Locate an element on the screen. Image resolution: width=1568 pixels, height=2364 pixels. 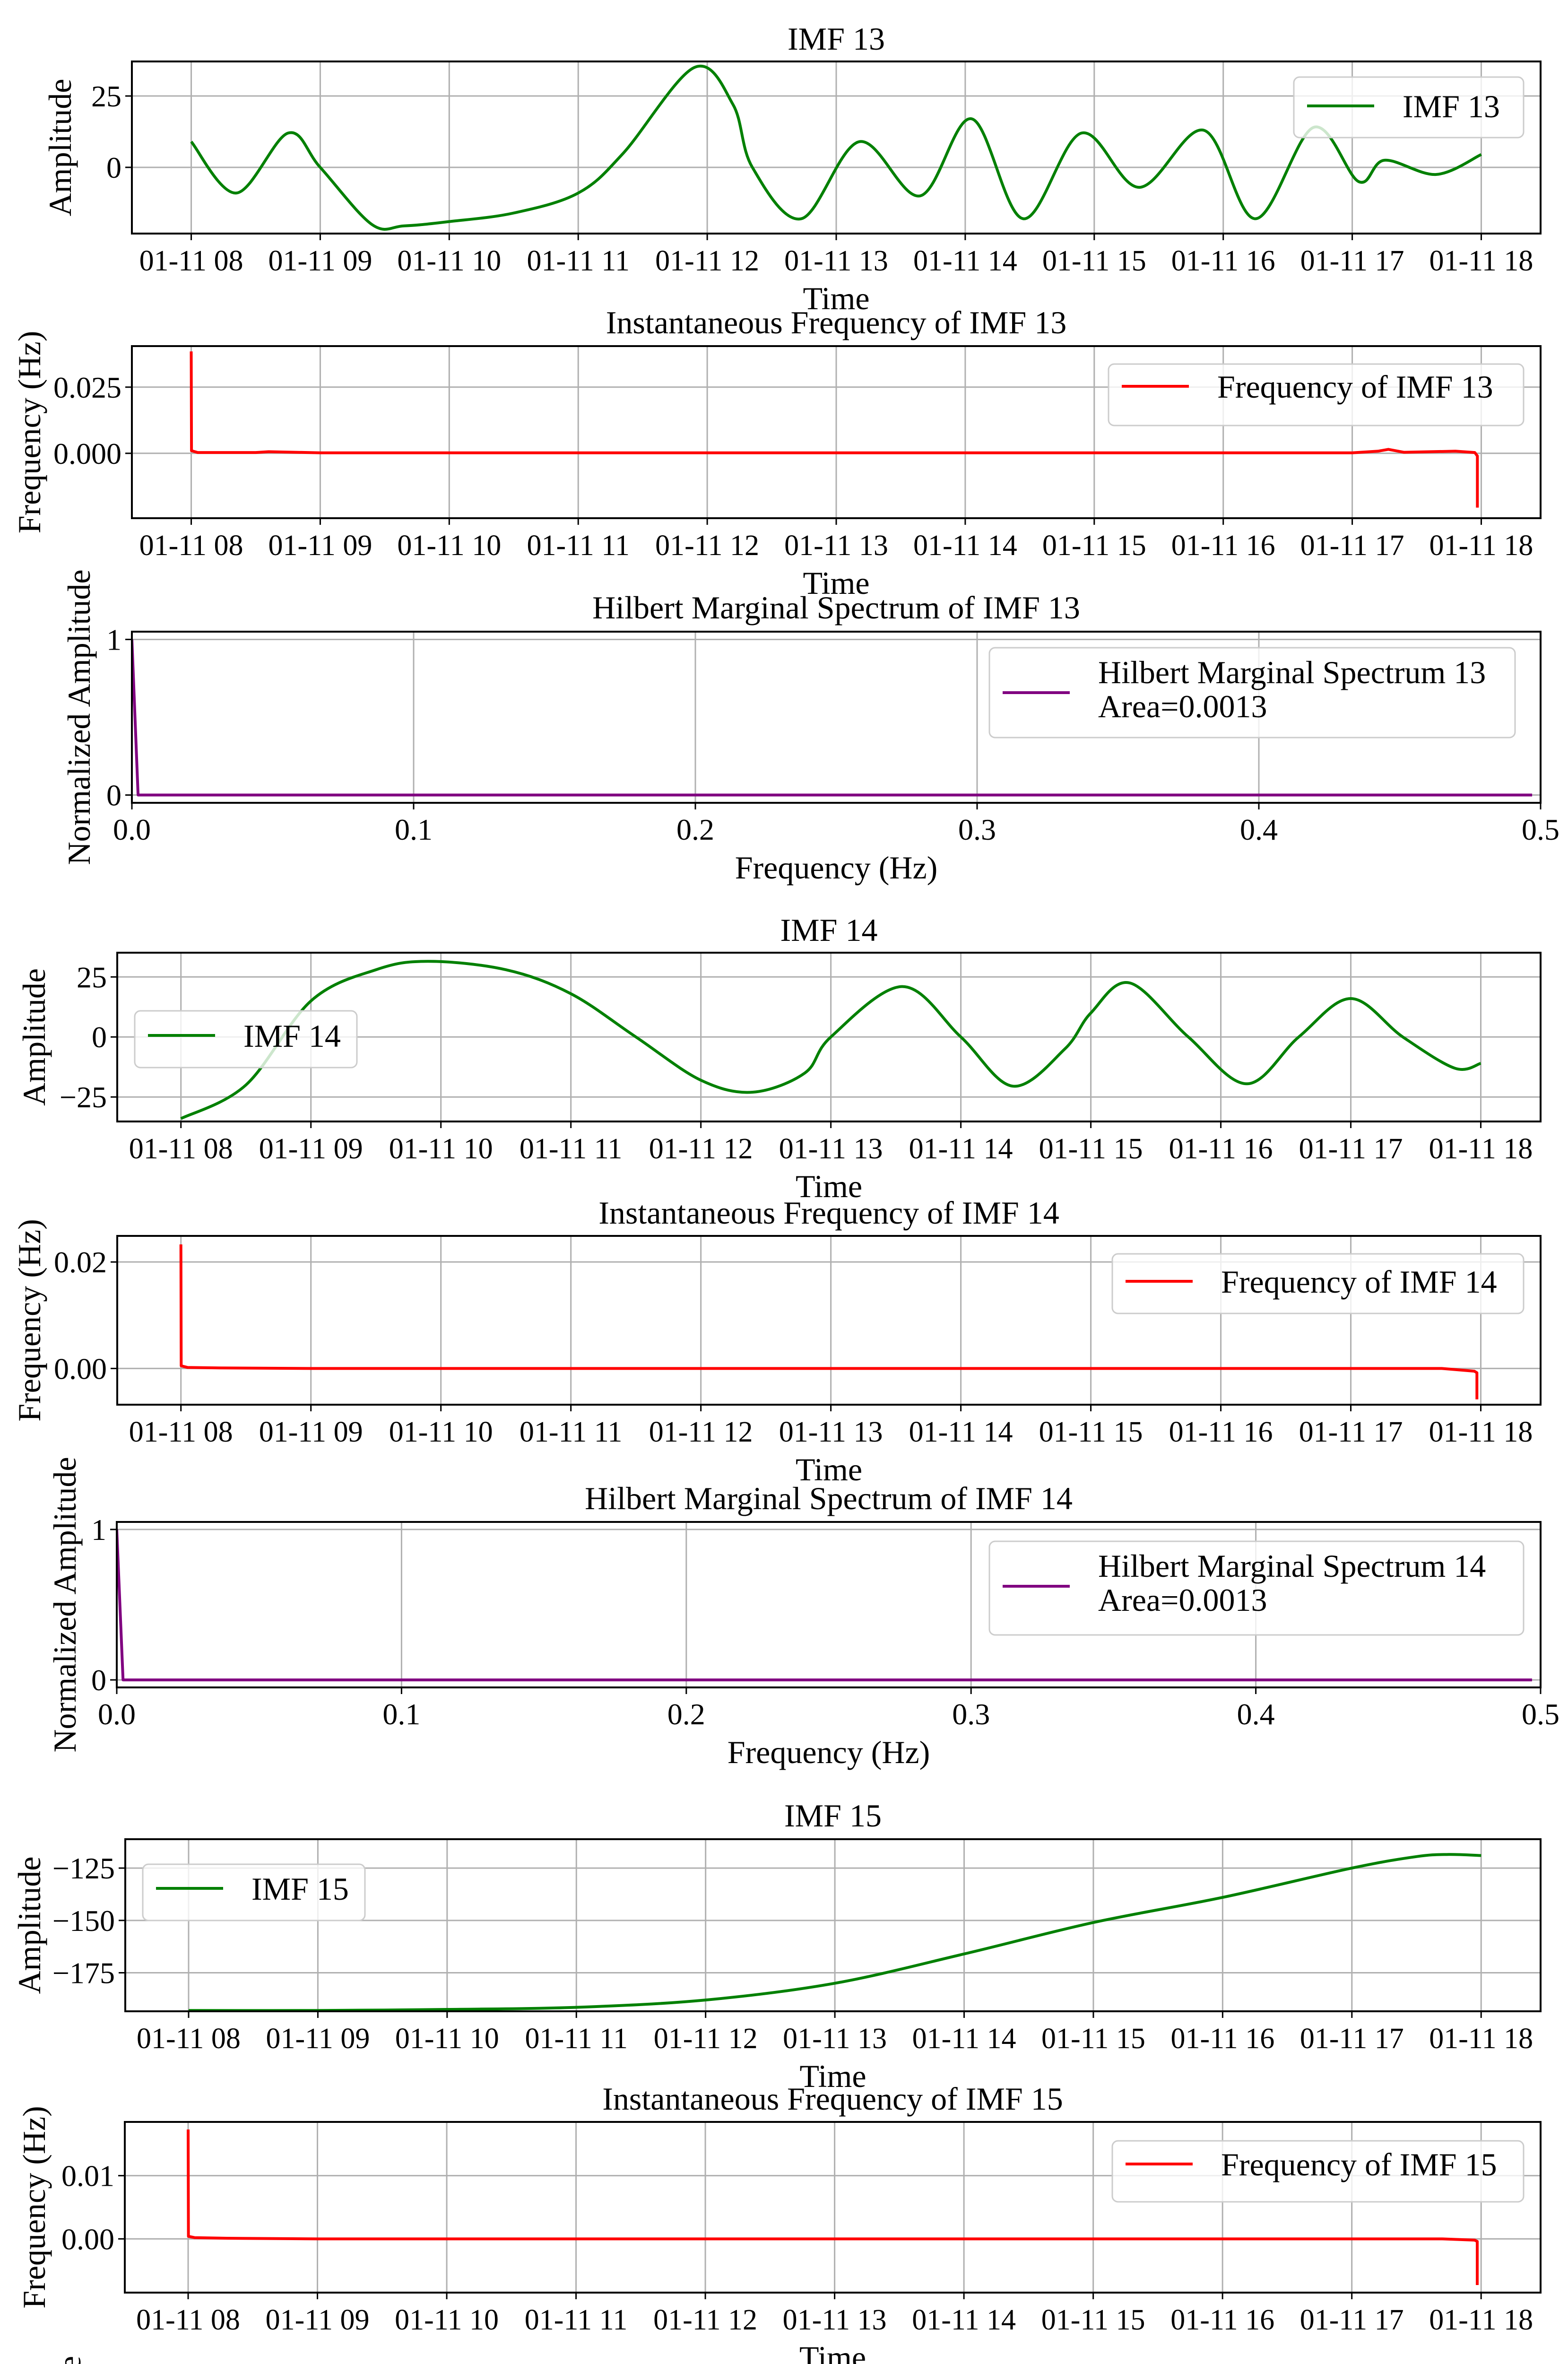
y-tick-label: −125 is located at coordinates (83, 1868).